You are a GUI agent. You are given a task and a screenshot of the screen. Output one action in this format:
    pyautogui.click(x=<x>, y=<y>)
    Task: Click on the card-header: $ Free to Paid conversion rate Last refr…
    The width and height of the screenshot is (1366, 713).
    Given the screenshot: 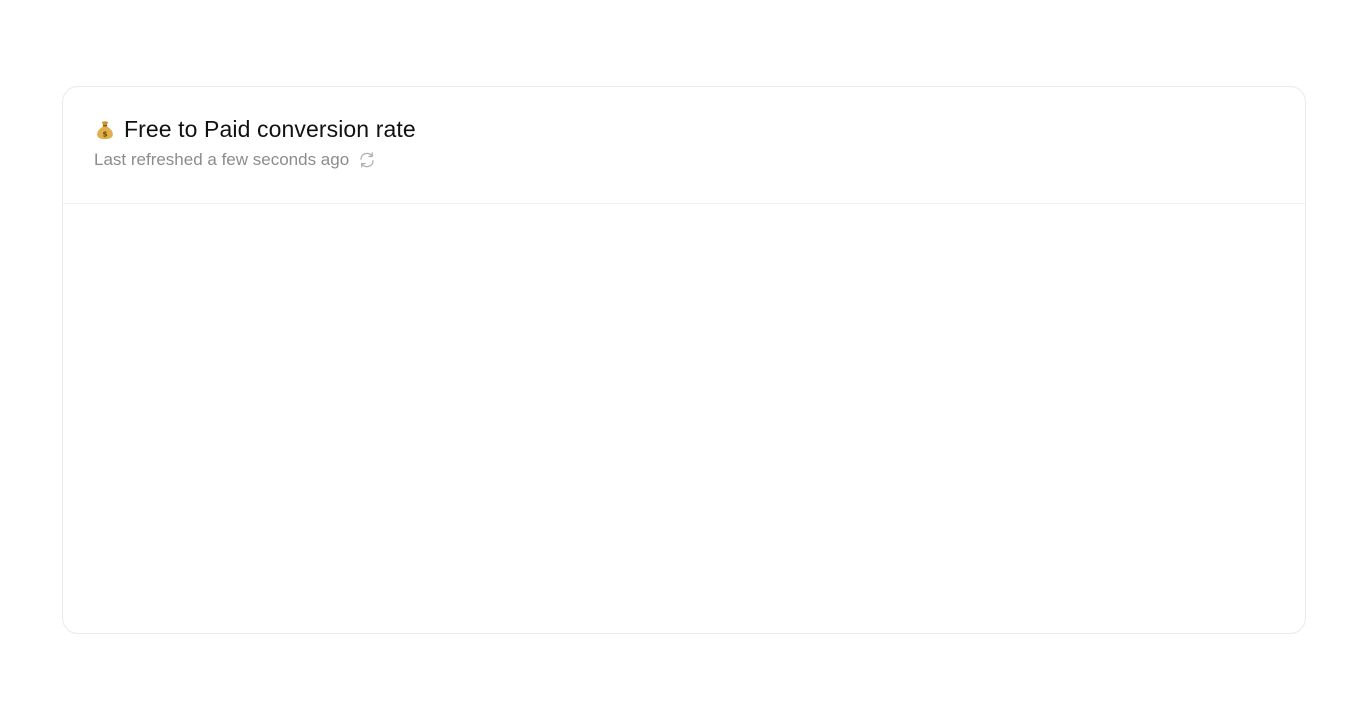 What is the action you would take?
    pyautogui.click(x=684, y=145)
    